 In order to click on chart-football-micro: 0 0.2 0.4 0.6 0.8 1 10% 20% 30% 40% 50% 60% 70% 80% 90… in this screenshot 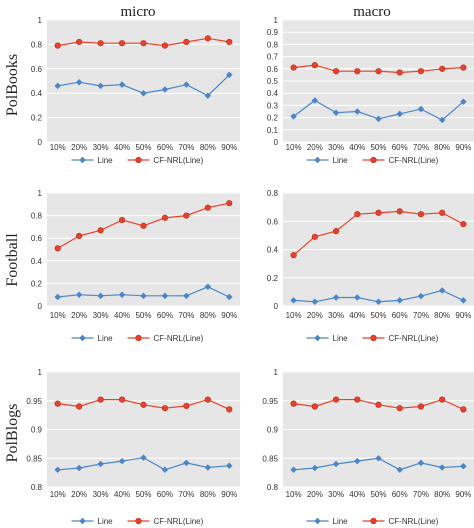, I will do `click(135, 266)`.